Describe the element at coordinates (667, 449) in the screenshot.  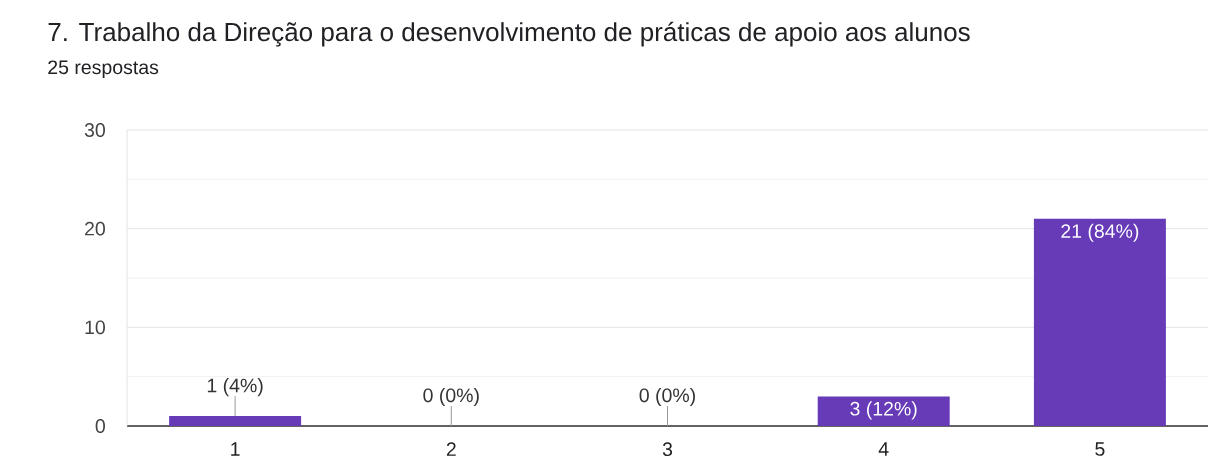
I see `x-tick-label: 3` at that location.